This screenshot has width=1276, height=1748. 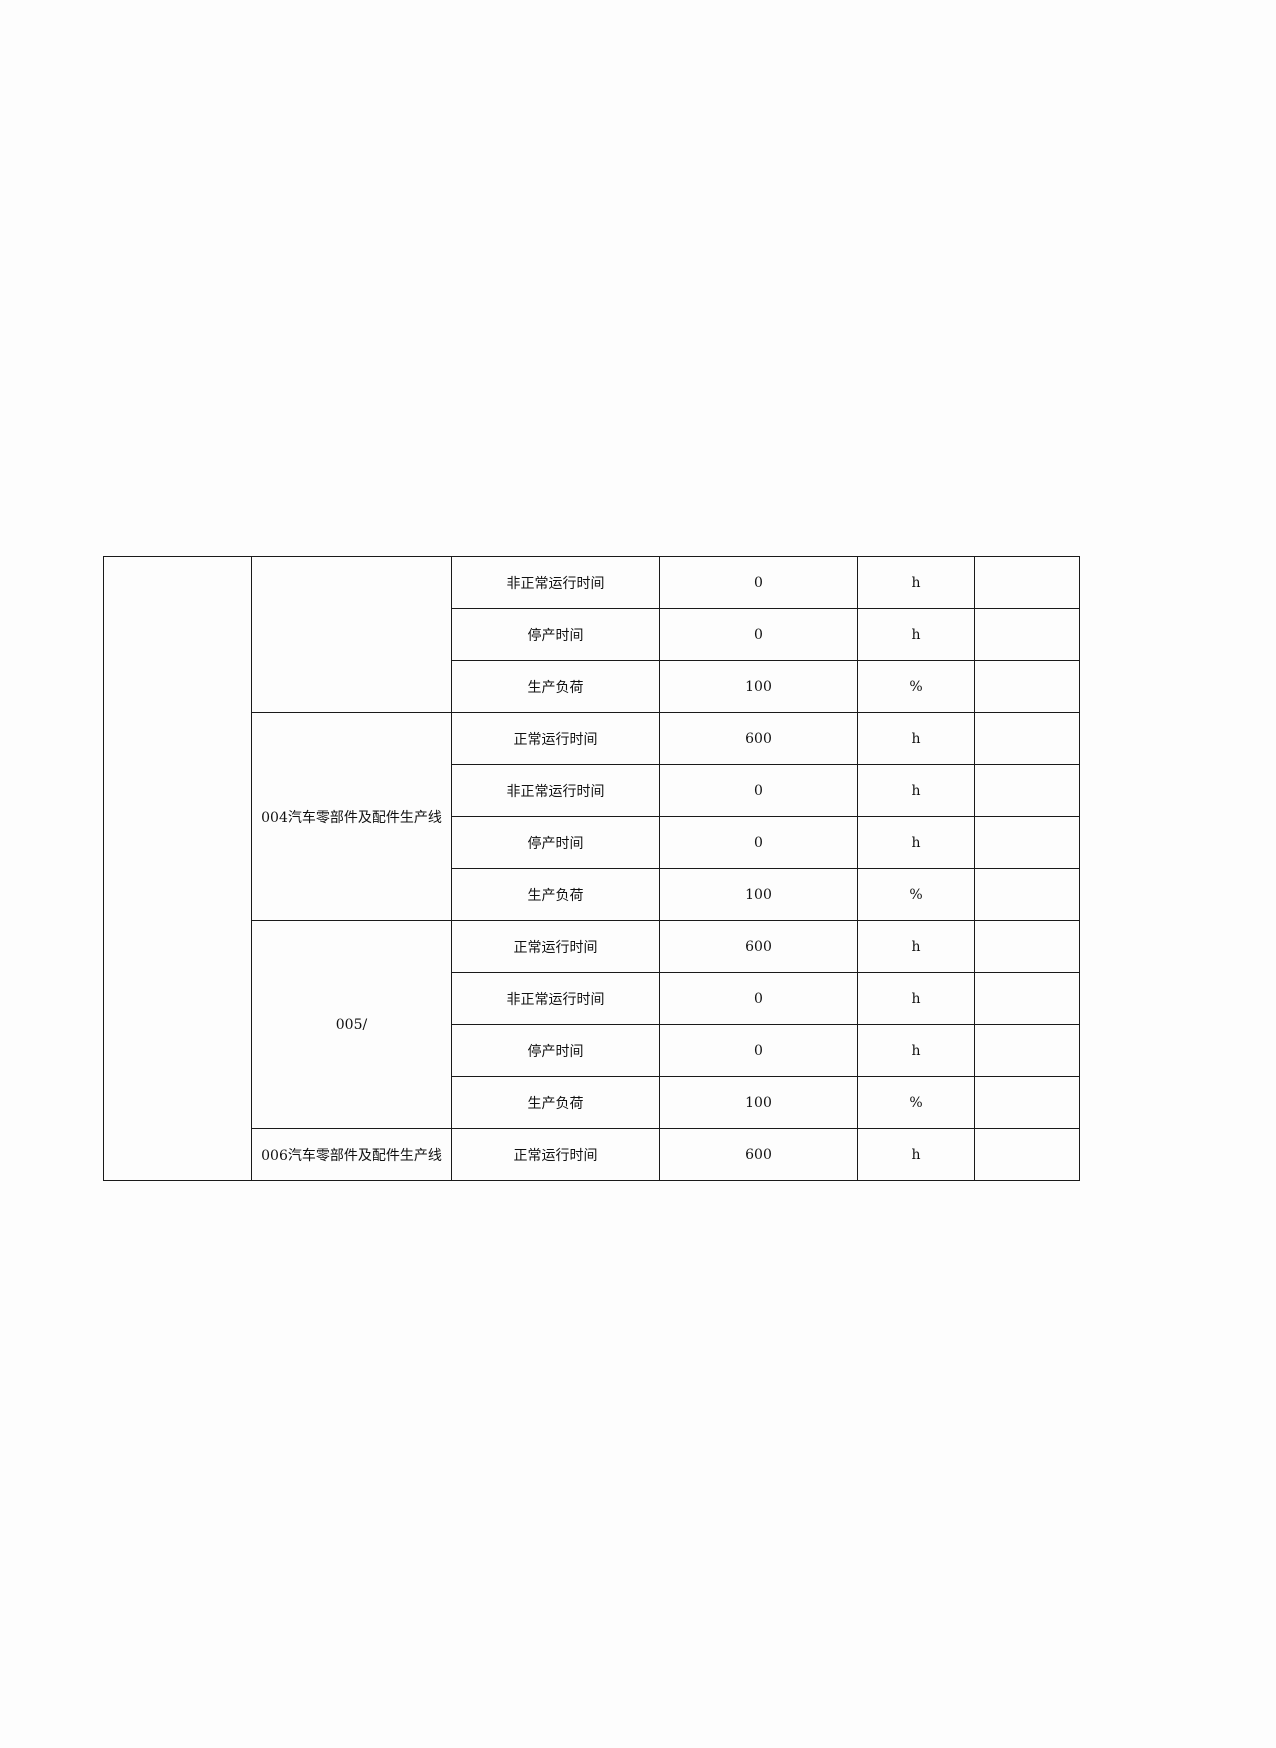 I want to click on table-row: 005/正常运行时间 600 h, so click(x=592, y=1024).